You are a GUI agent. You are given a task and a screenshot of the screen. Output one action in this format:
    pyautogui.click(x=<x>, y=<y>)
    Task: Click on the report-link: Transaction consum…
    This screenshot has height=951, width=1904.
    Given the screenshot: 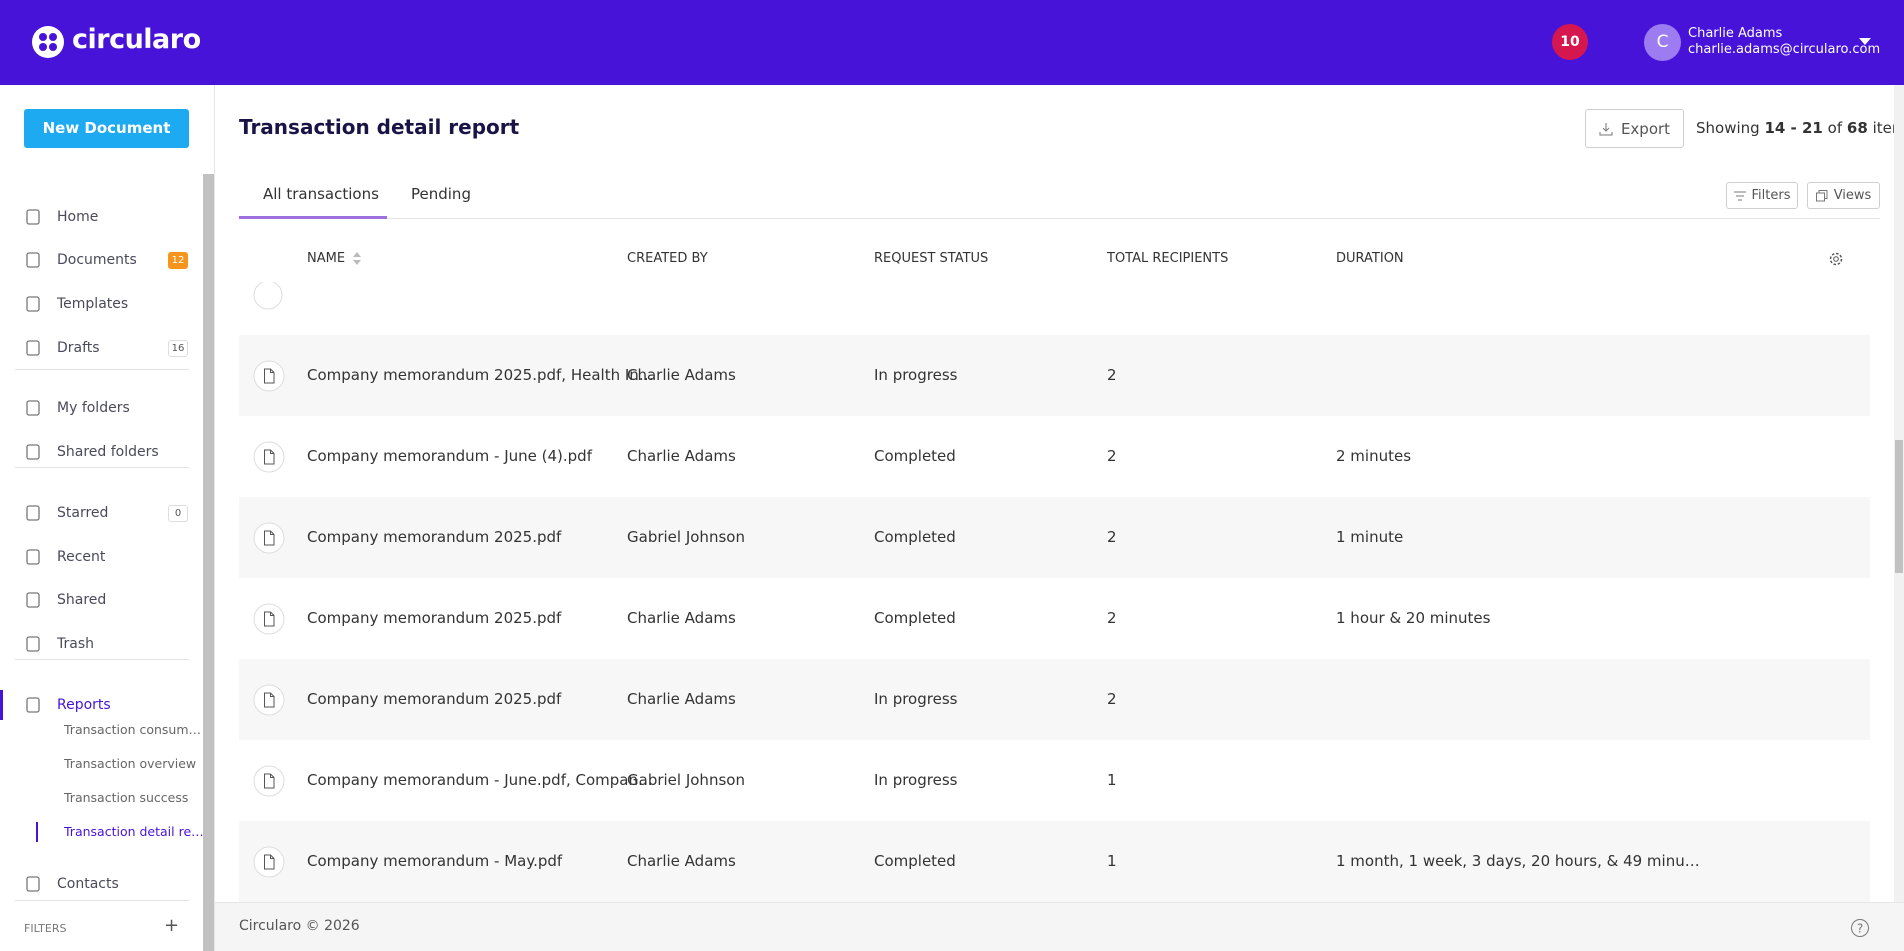 What is the action you would take?
    pyautogui.click(x=133, y=729)
    